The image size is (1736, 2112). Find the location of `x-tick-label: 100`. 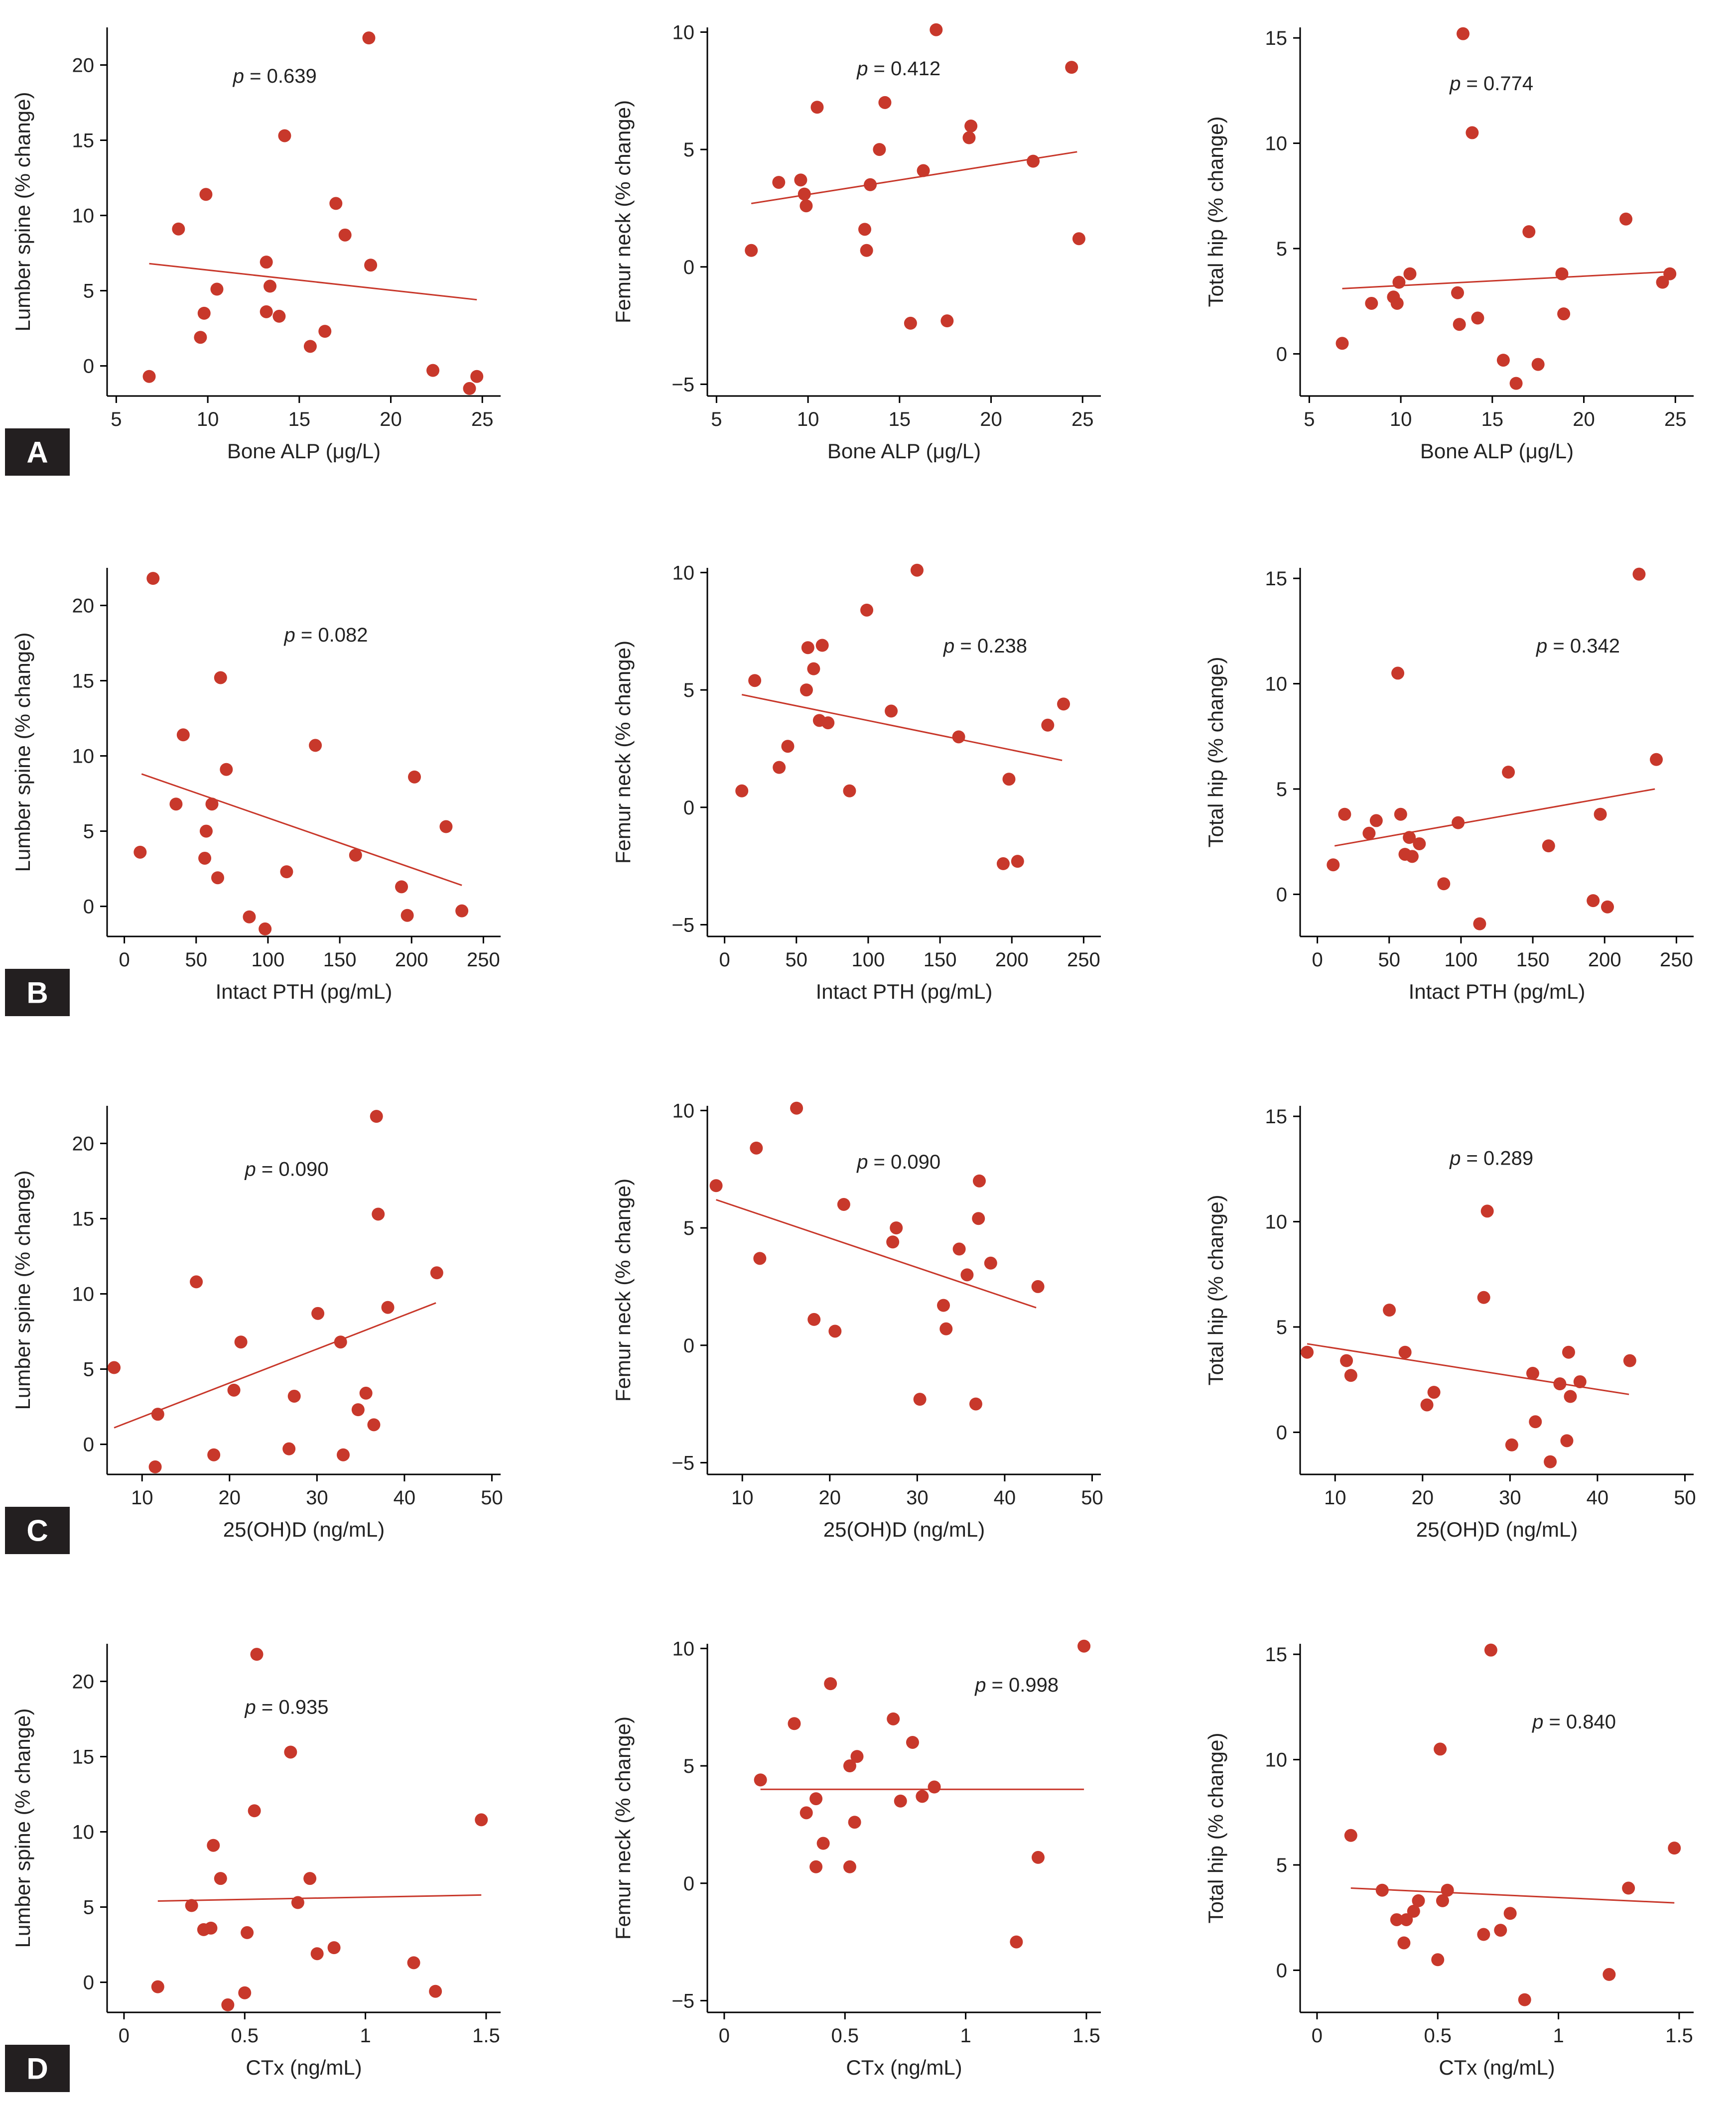

x-tick-label: 100 is located at coordinates (268, 960).